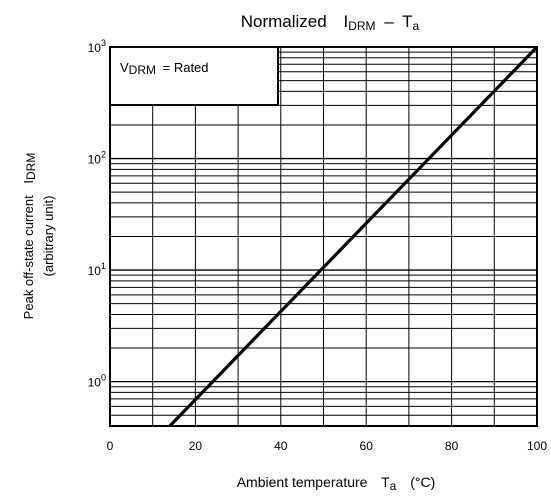  Describe the element at coordinates (28, 257) in the screenshot. I see `y-axis-label-line1: Peak off-state current` at that location.